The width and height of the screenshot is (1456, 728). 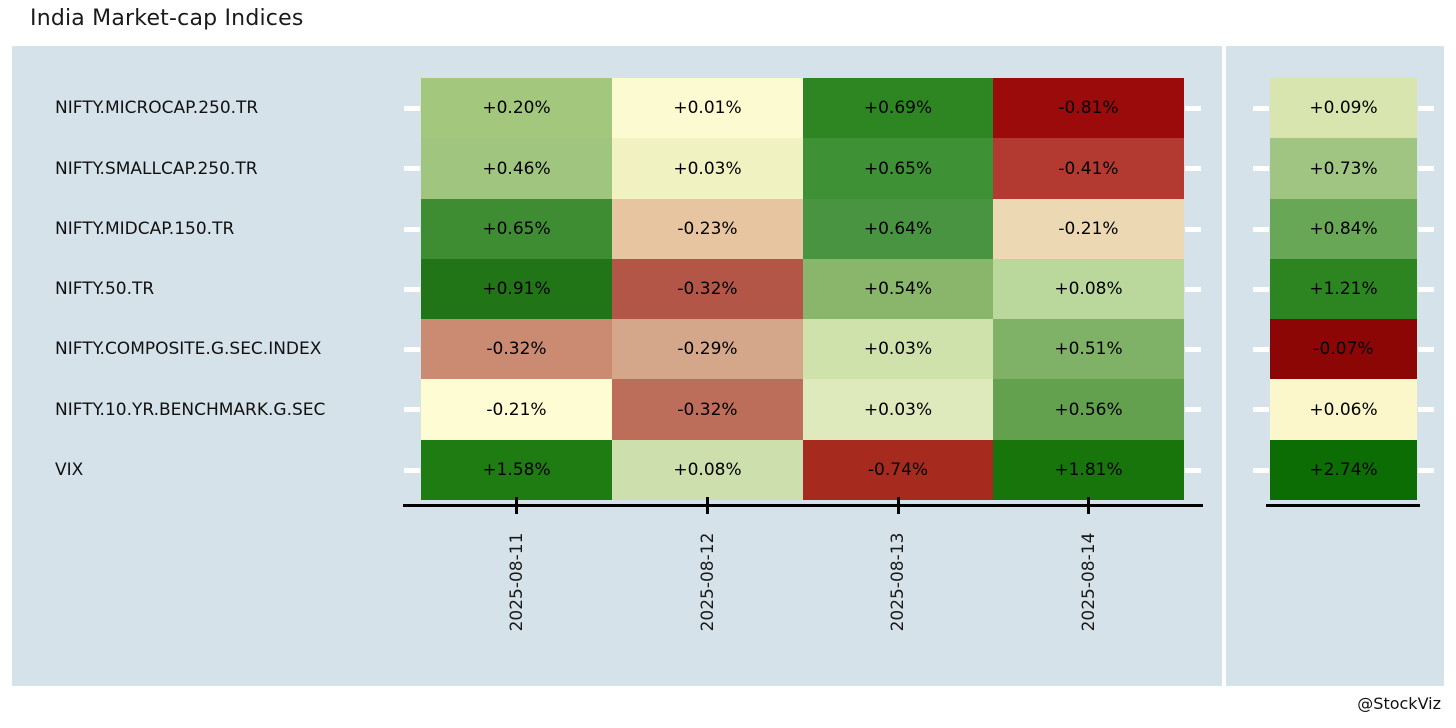 I want to click on chart-title: India Market-cap Indices, so click(x=167, y=18).